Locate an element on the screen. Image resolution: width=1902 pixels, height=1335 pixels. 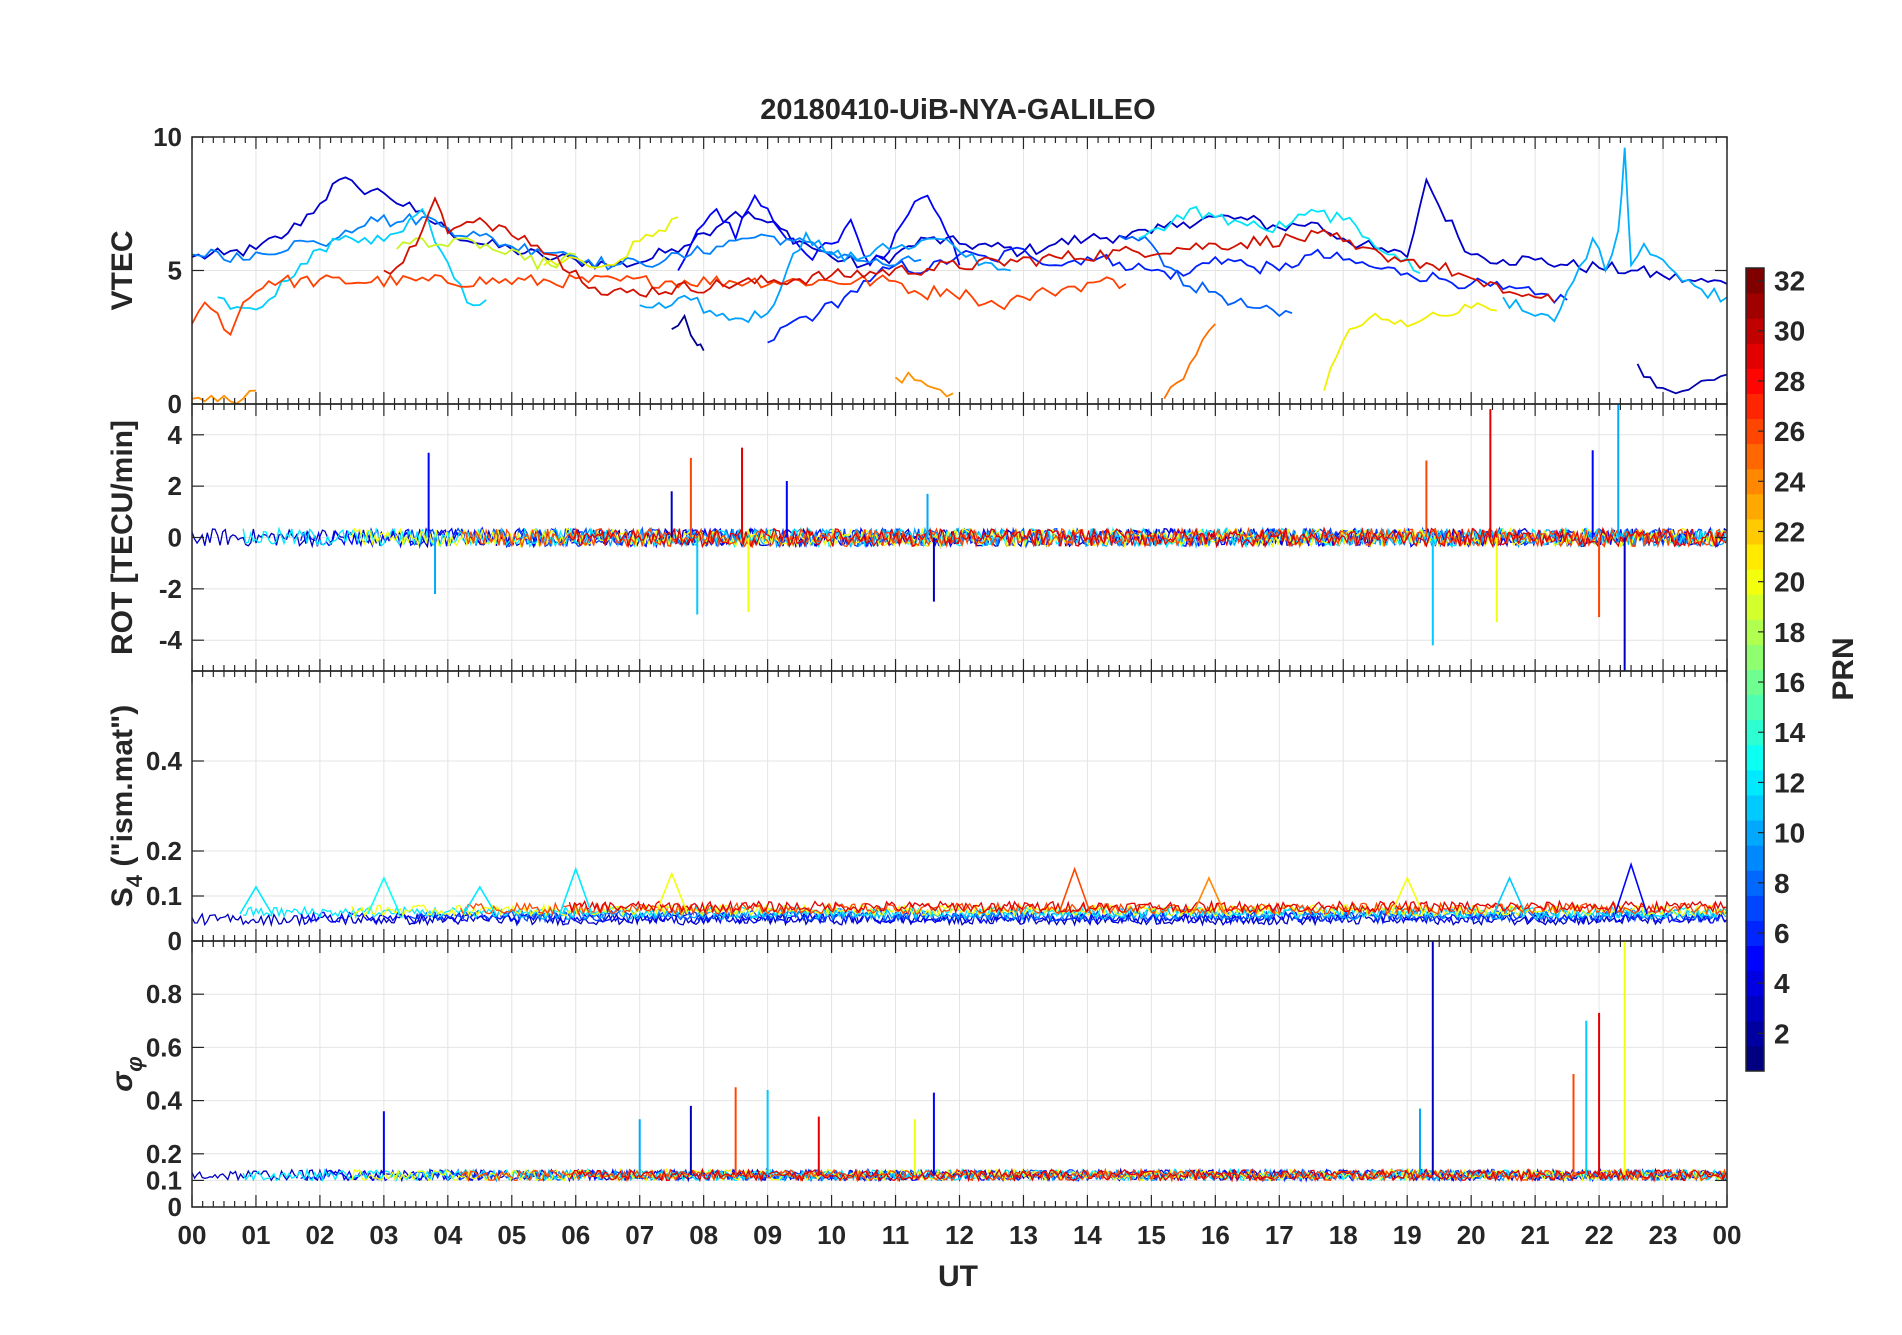
colorbar-tick-label: 18 is located at coordinates (1789, 632).